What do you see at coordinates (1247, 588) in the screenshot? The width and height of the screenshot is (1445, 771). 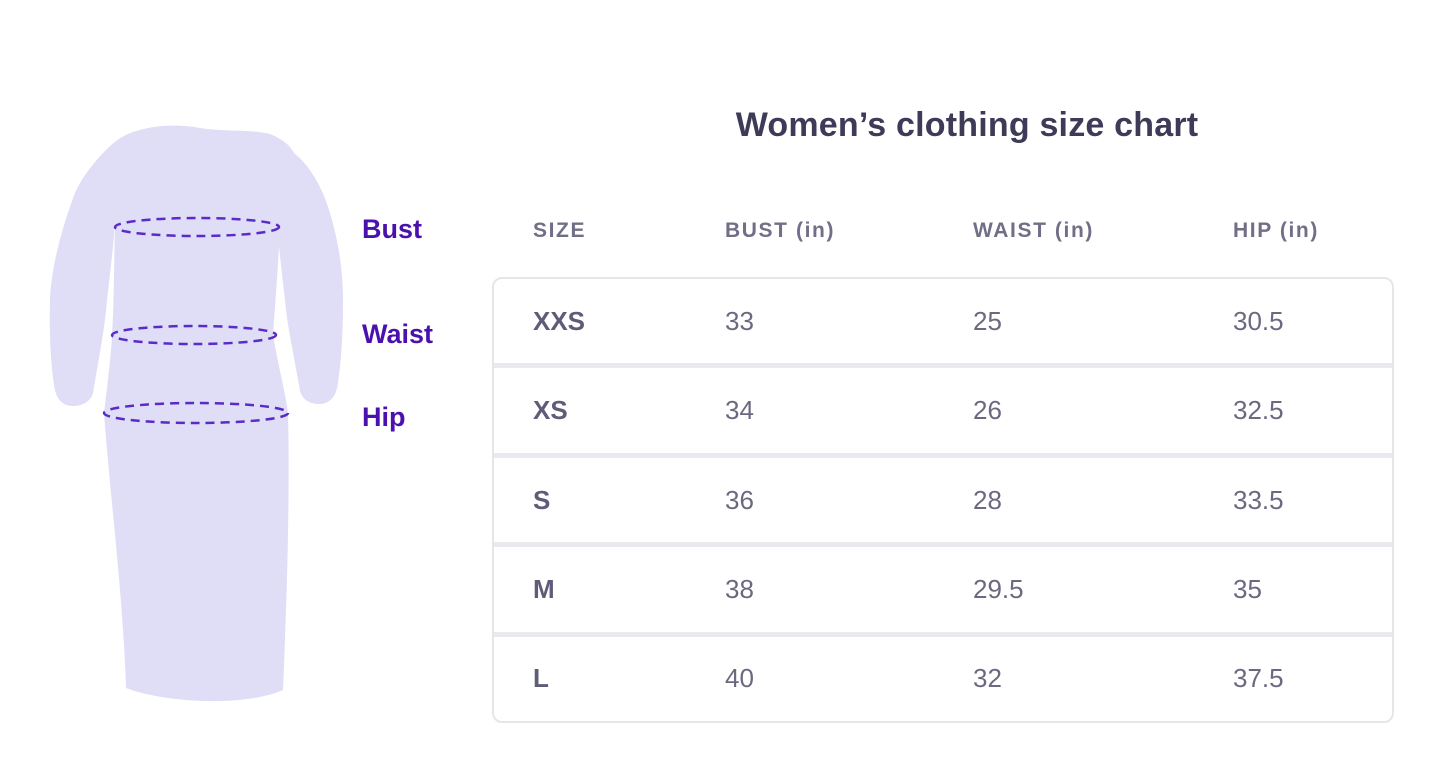 I see `hip-cell: 35` at bounding box center [1247, 588].